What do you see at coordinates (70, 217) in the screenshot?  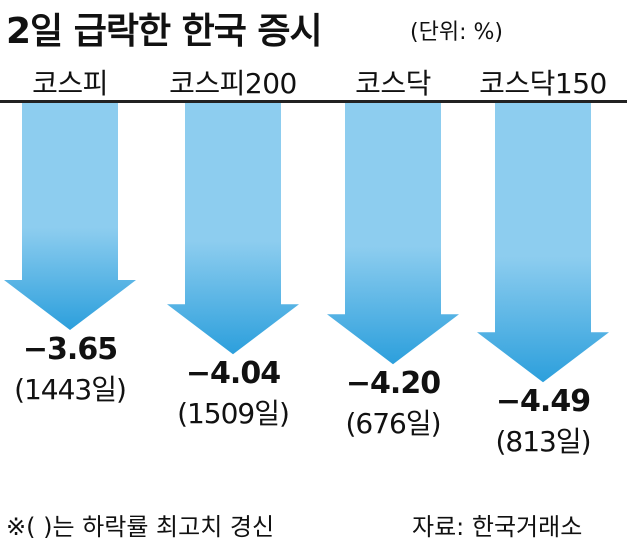 I see `arrow-bar-kospi` at bounding box center [70, 217].